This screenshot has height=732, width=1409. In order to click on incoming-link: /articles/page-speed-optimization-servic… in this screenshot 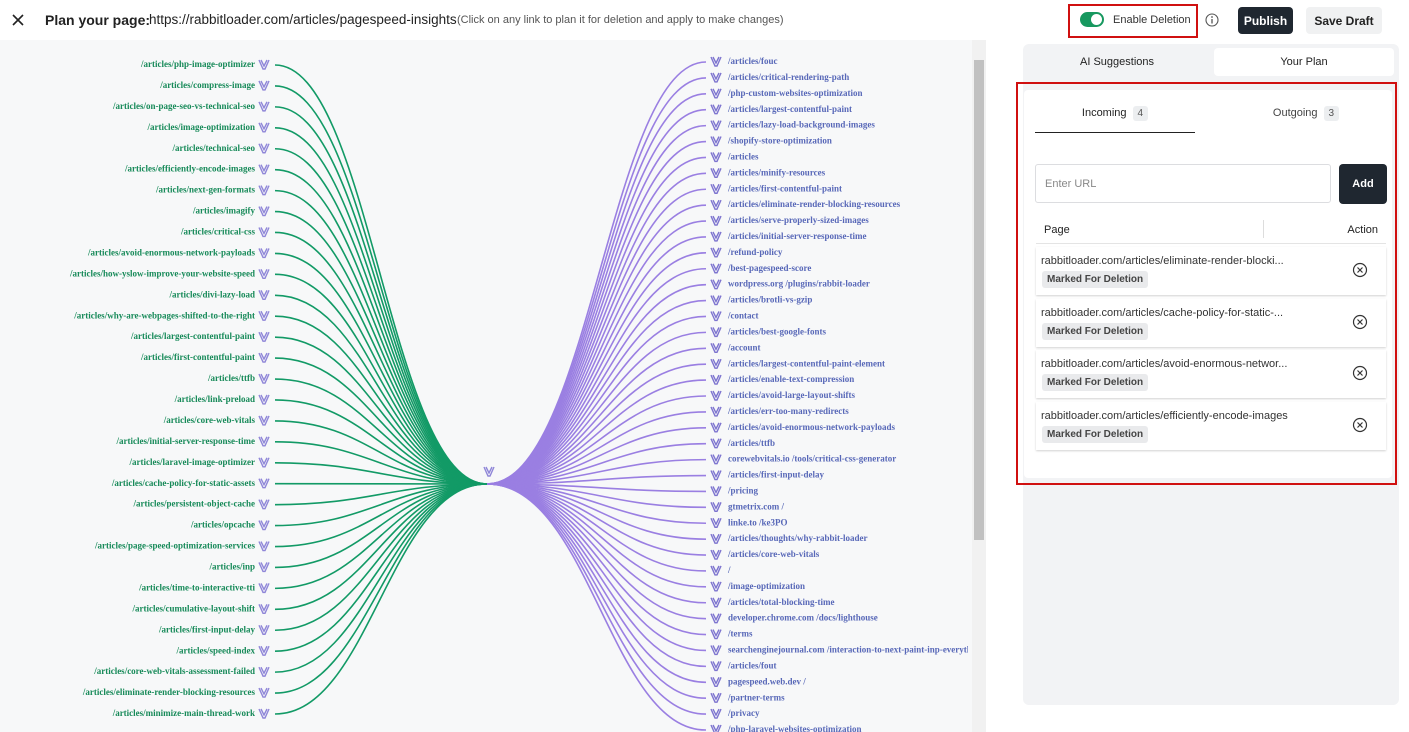, I will do `click(174, 546)`.